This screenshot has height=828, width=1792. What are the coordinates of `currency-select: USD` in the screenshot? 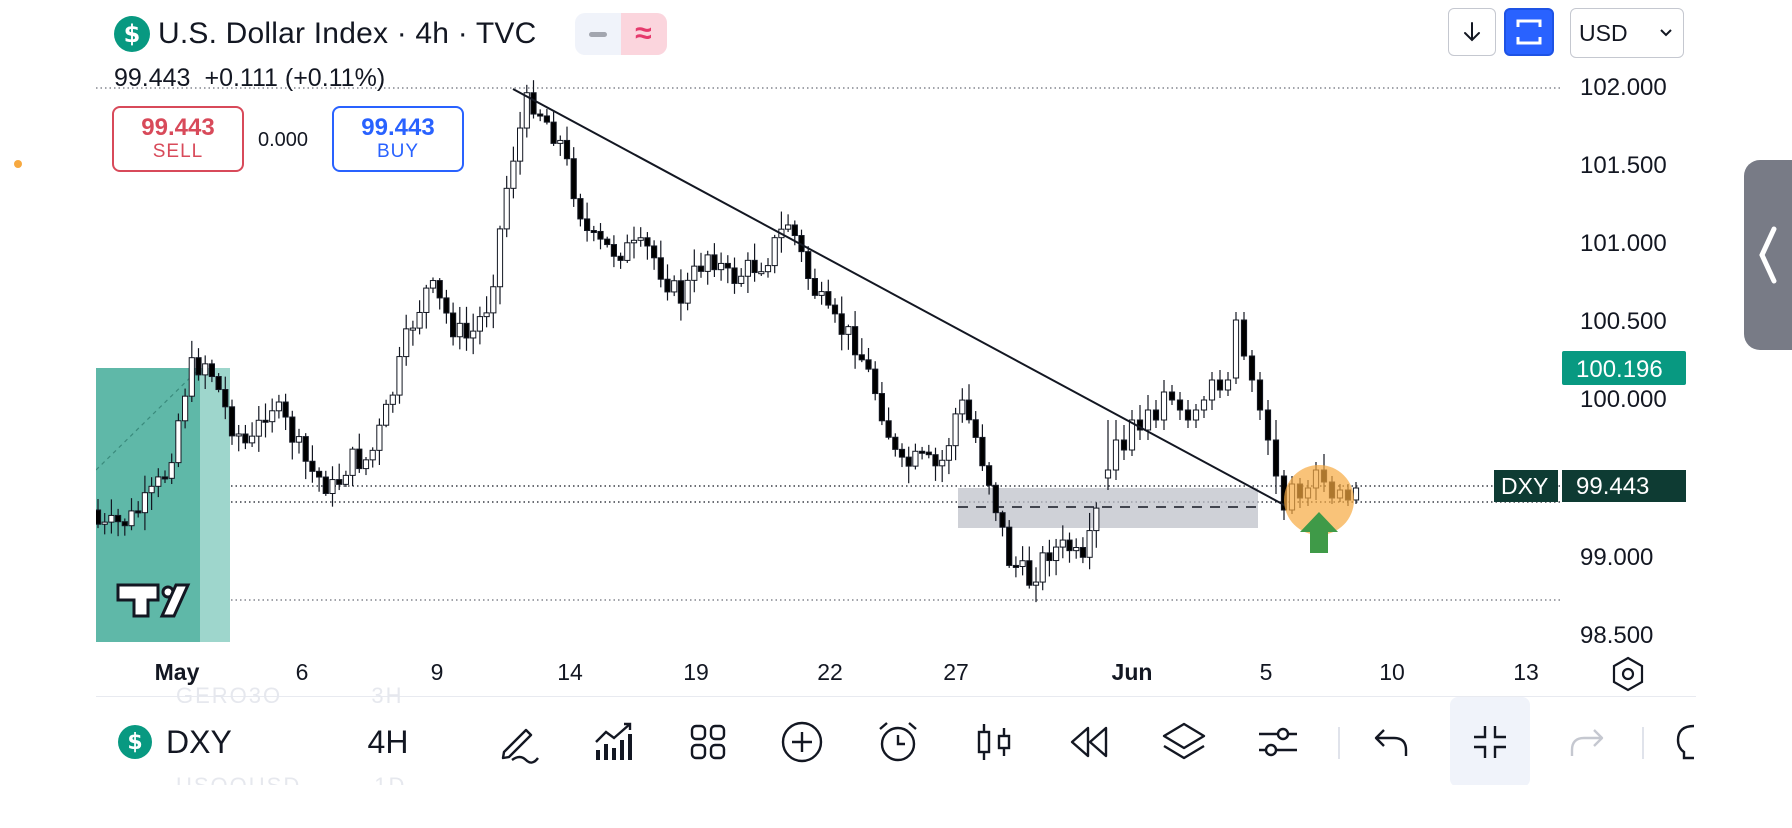 It's located at (1627, 33).